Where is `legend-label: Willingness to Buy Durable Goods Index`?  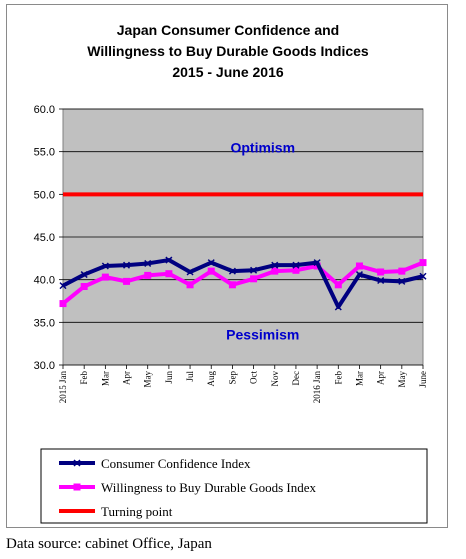
legend-label: Willingness to Buy Durable Goods Index is located at coordinates (209, 487).